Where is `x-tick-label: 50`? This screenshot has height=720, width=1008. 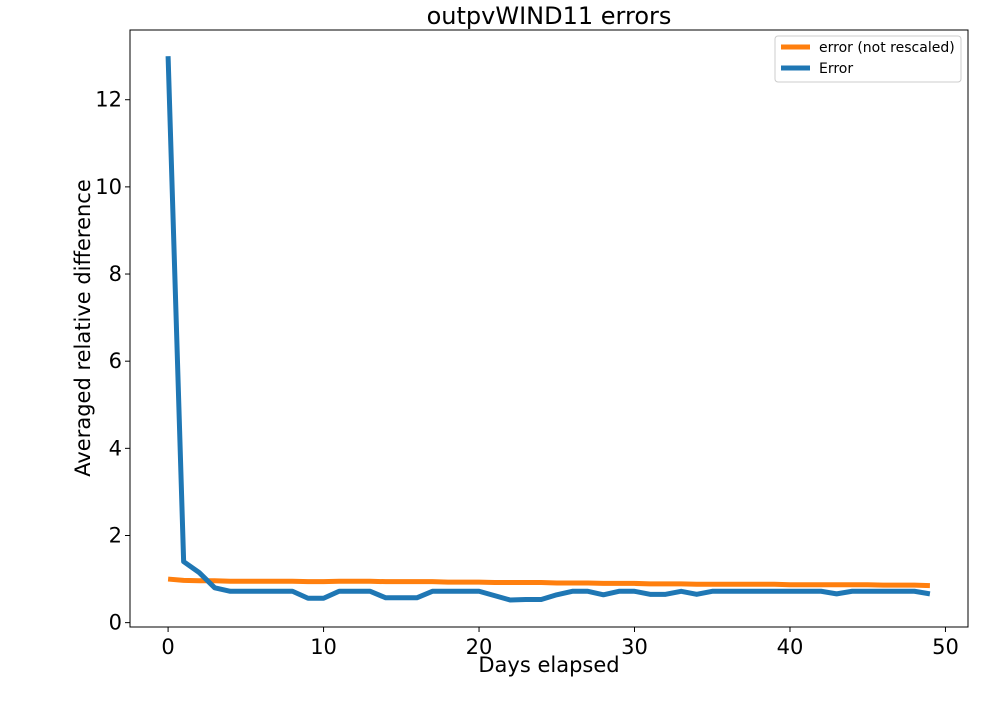 x-tick-label: 50 is located at coordinates (945, 647).